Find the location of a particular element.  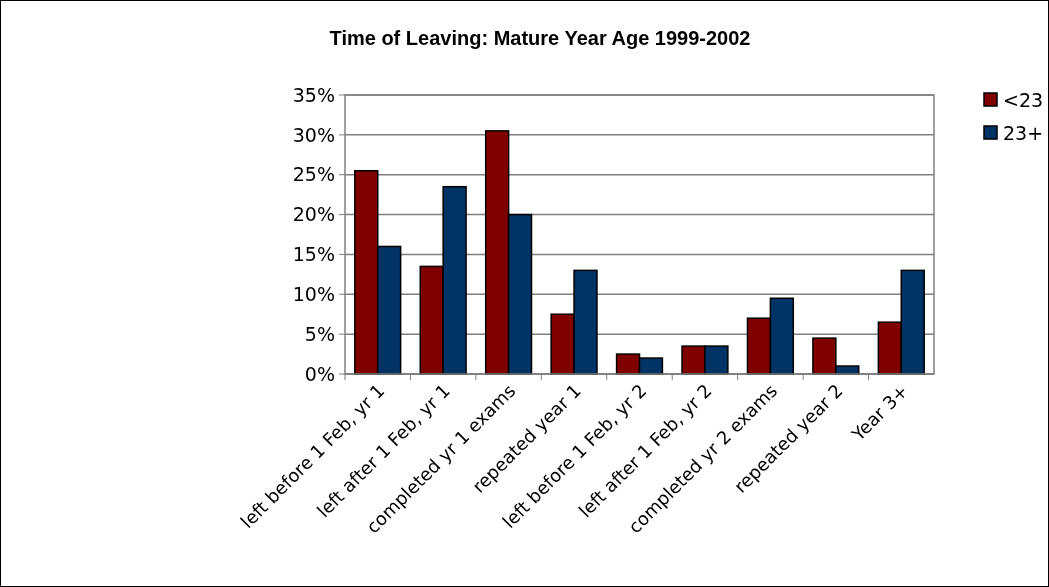

y-tick-label: 5% is located at coordinates (319, 333).